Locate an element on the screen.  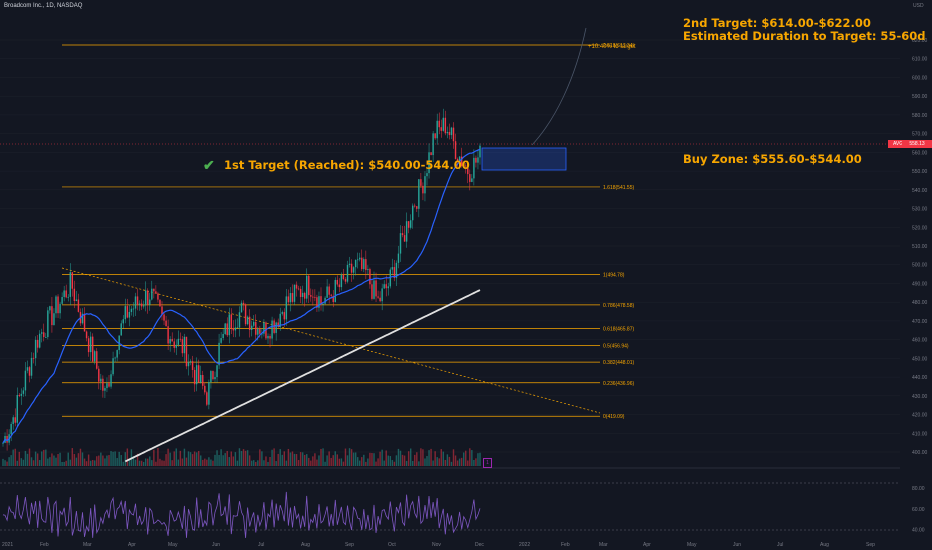
fib-label: 0.382(448.01) is located at coordinates (618, 363).